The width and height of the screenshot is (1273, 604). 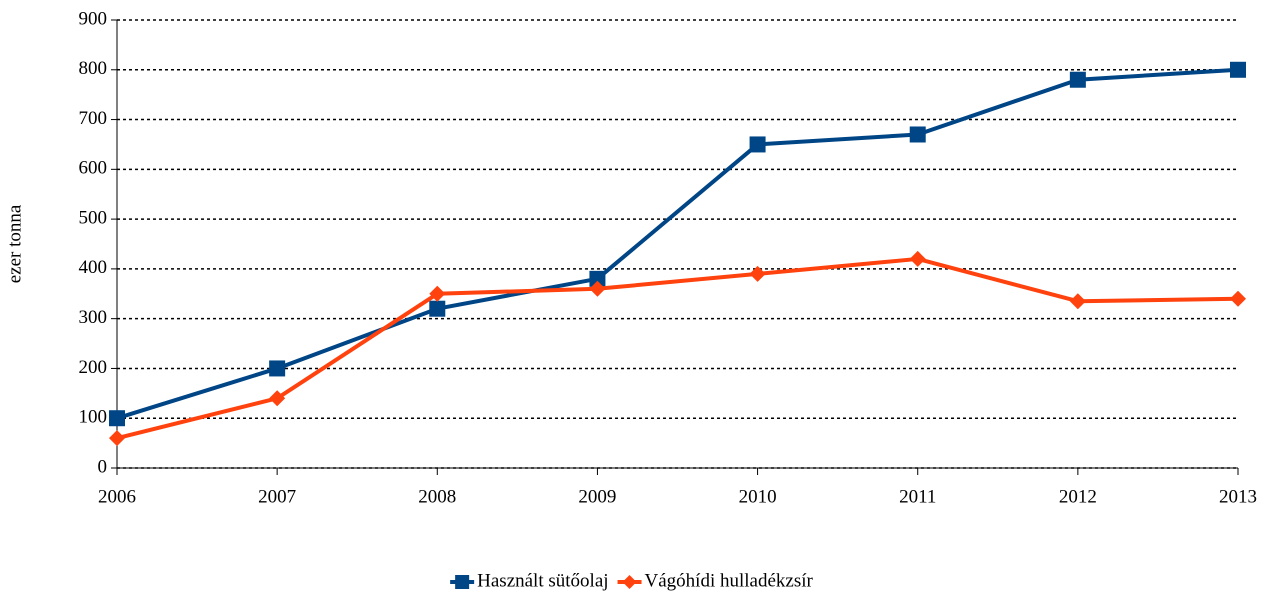 I want to click on y-tick-label: 400, so click(x=93, y=267).